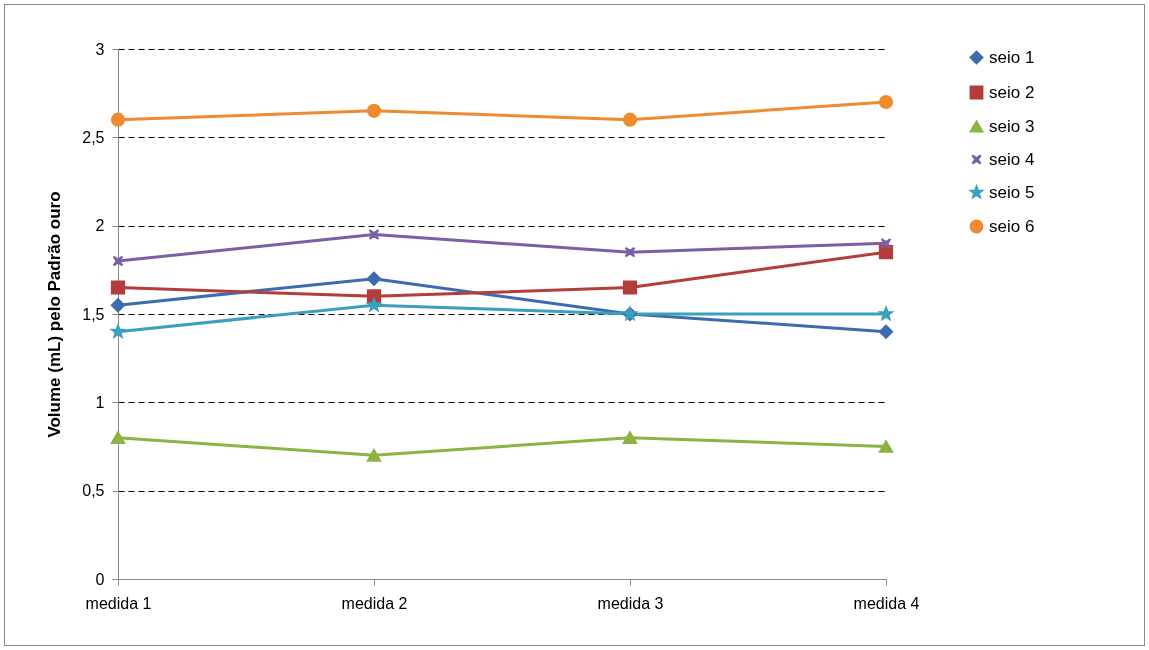  What do you see at coordinates (630, 603) in the screenshot?
I see `x-tick-label: medida 3` at bounding box center [630, 603].